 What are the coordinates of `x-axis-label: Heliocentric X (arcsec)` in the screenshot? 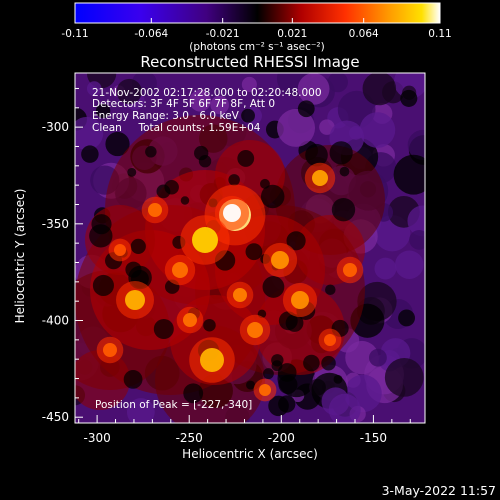 It's located at (250, 454).